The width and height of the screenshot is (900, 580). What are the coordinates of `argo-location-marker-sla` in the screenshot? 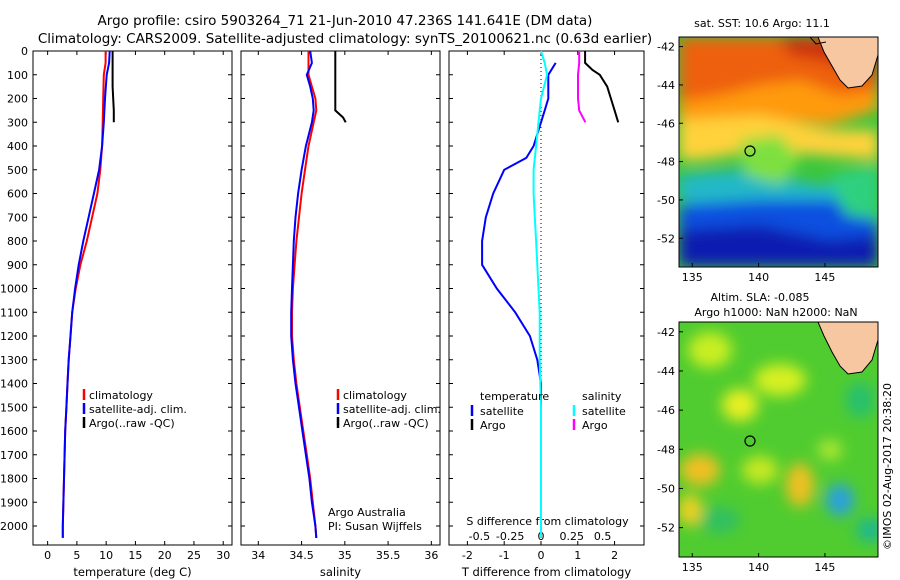 It's located at (750, 441).